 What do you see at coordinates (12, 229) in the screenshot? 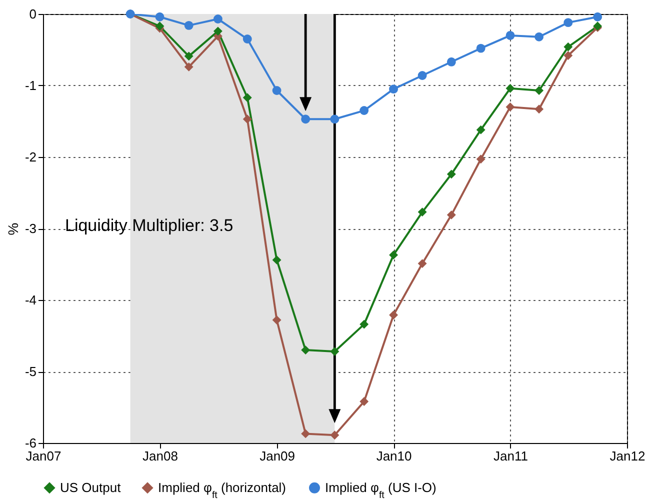
I see `y-axis-title: %` at bounding box center [12, 229].